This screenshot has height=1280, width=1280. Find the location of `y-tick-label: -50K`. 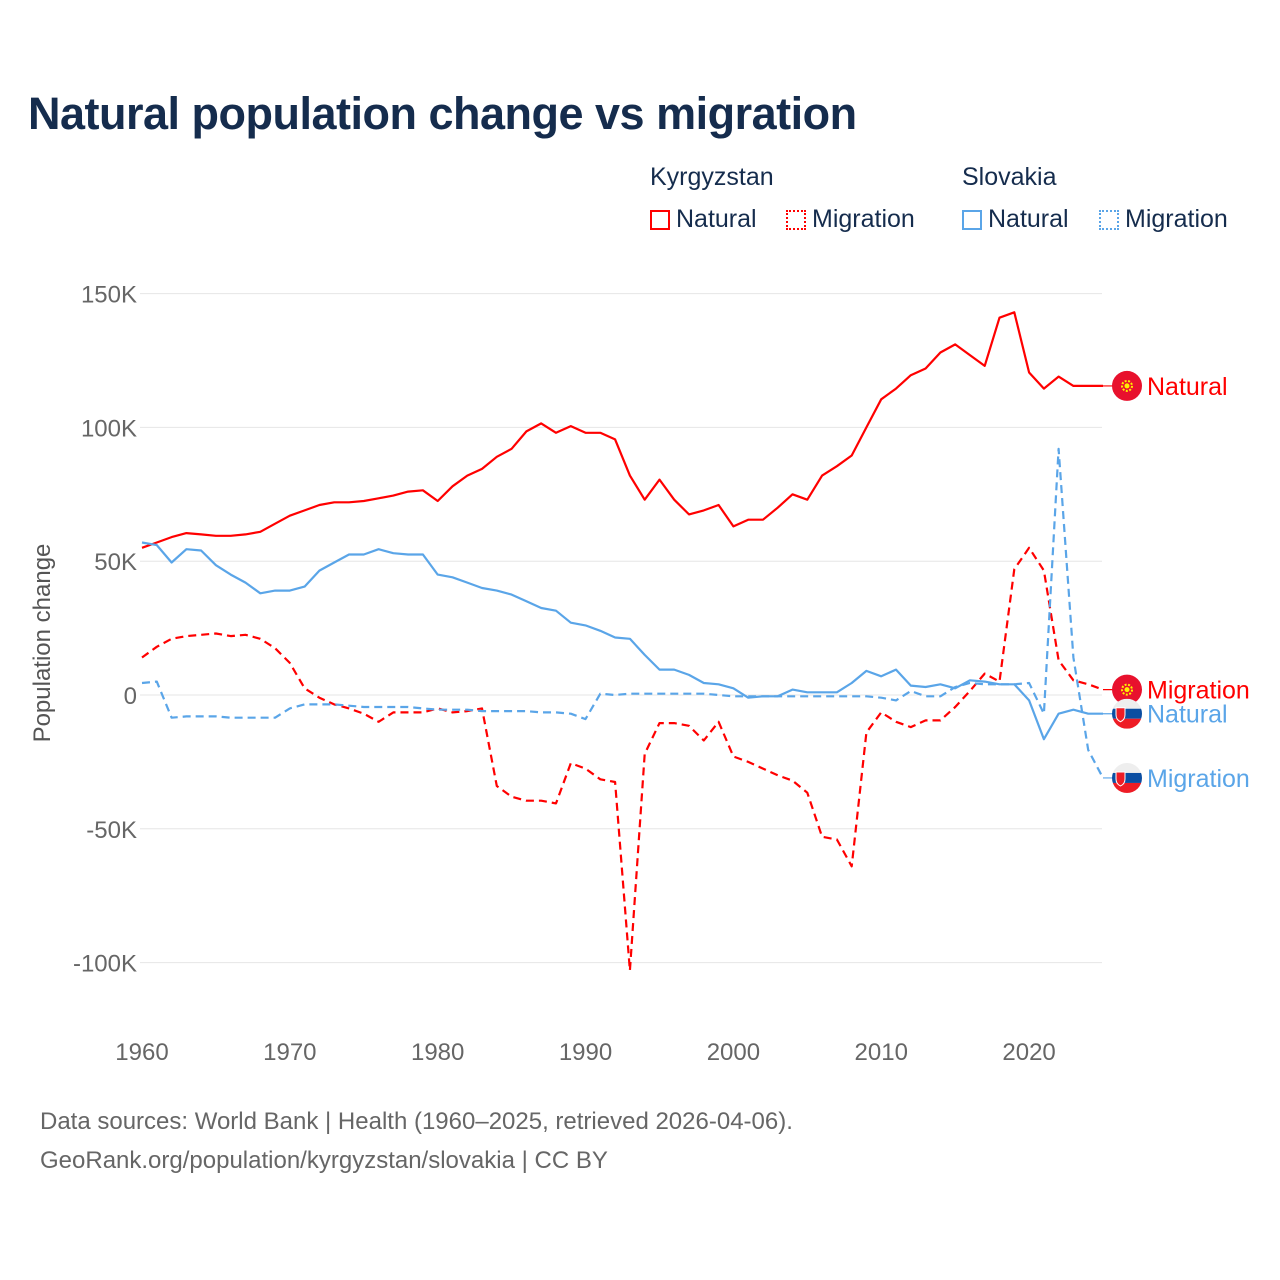

y-tick-label: -50K is located at coordinates (111, 830).